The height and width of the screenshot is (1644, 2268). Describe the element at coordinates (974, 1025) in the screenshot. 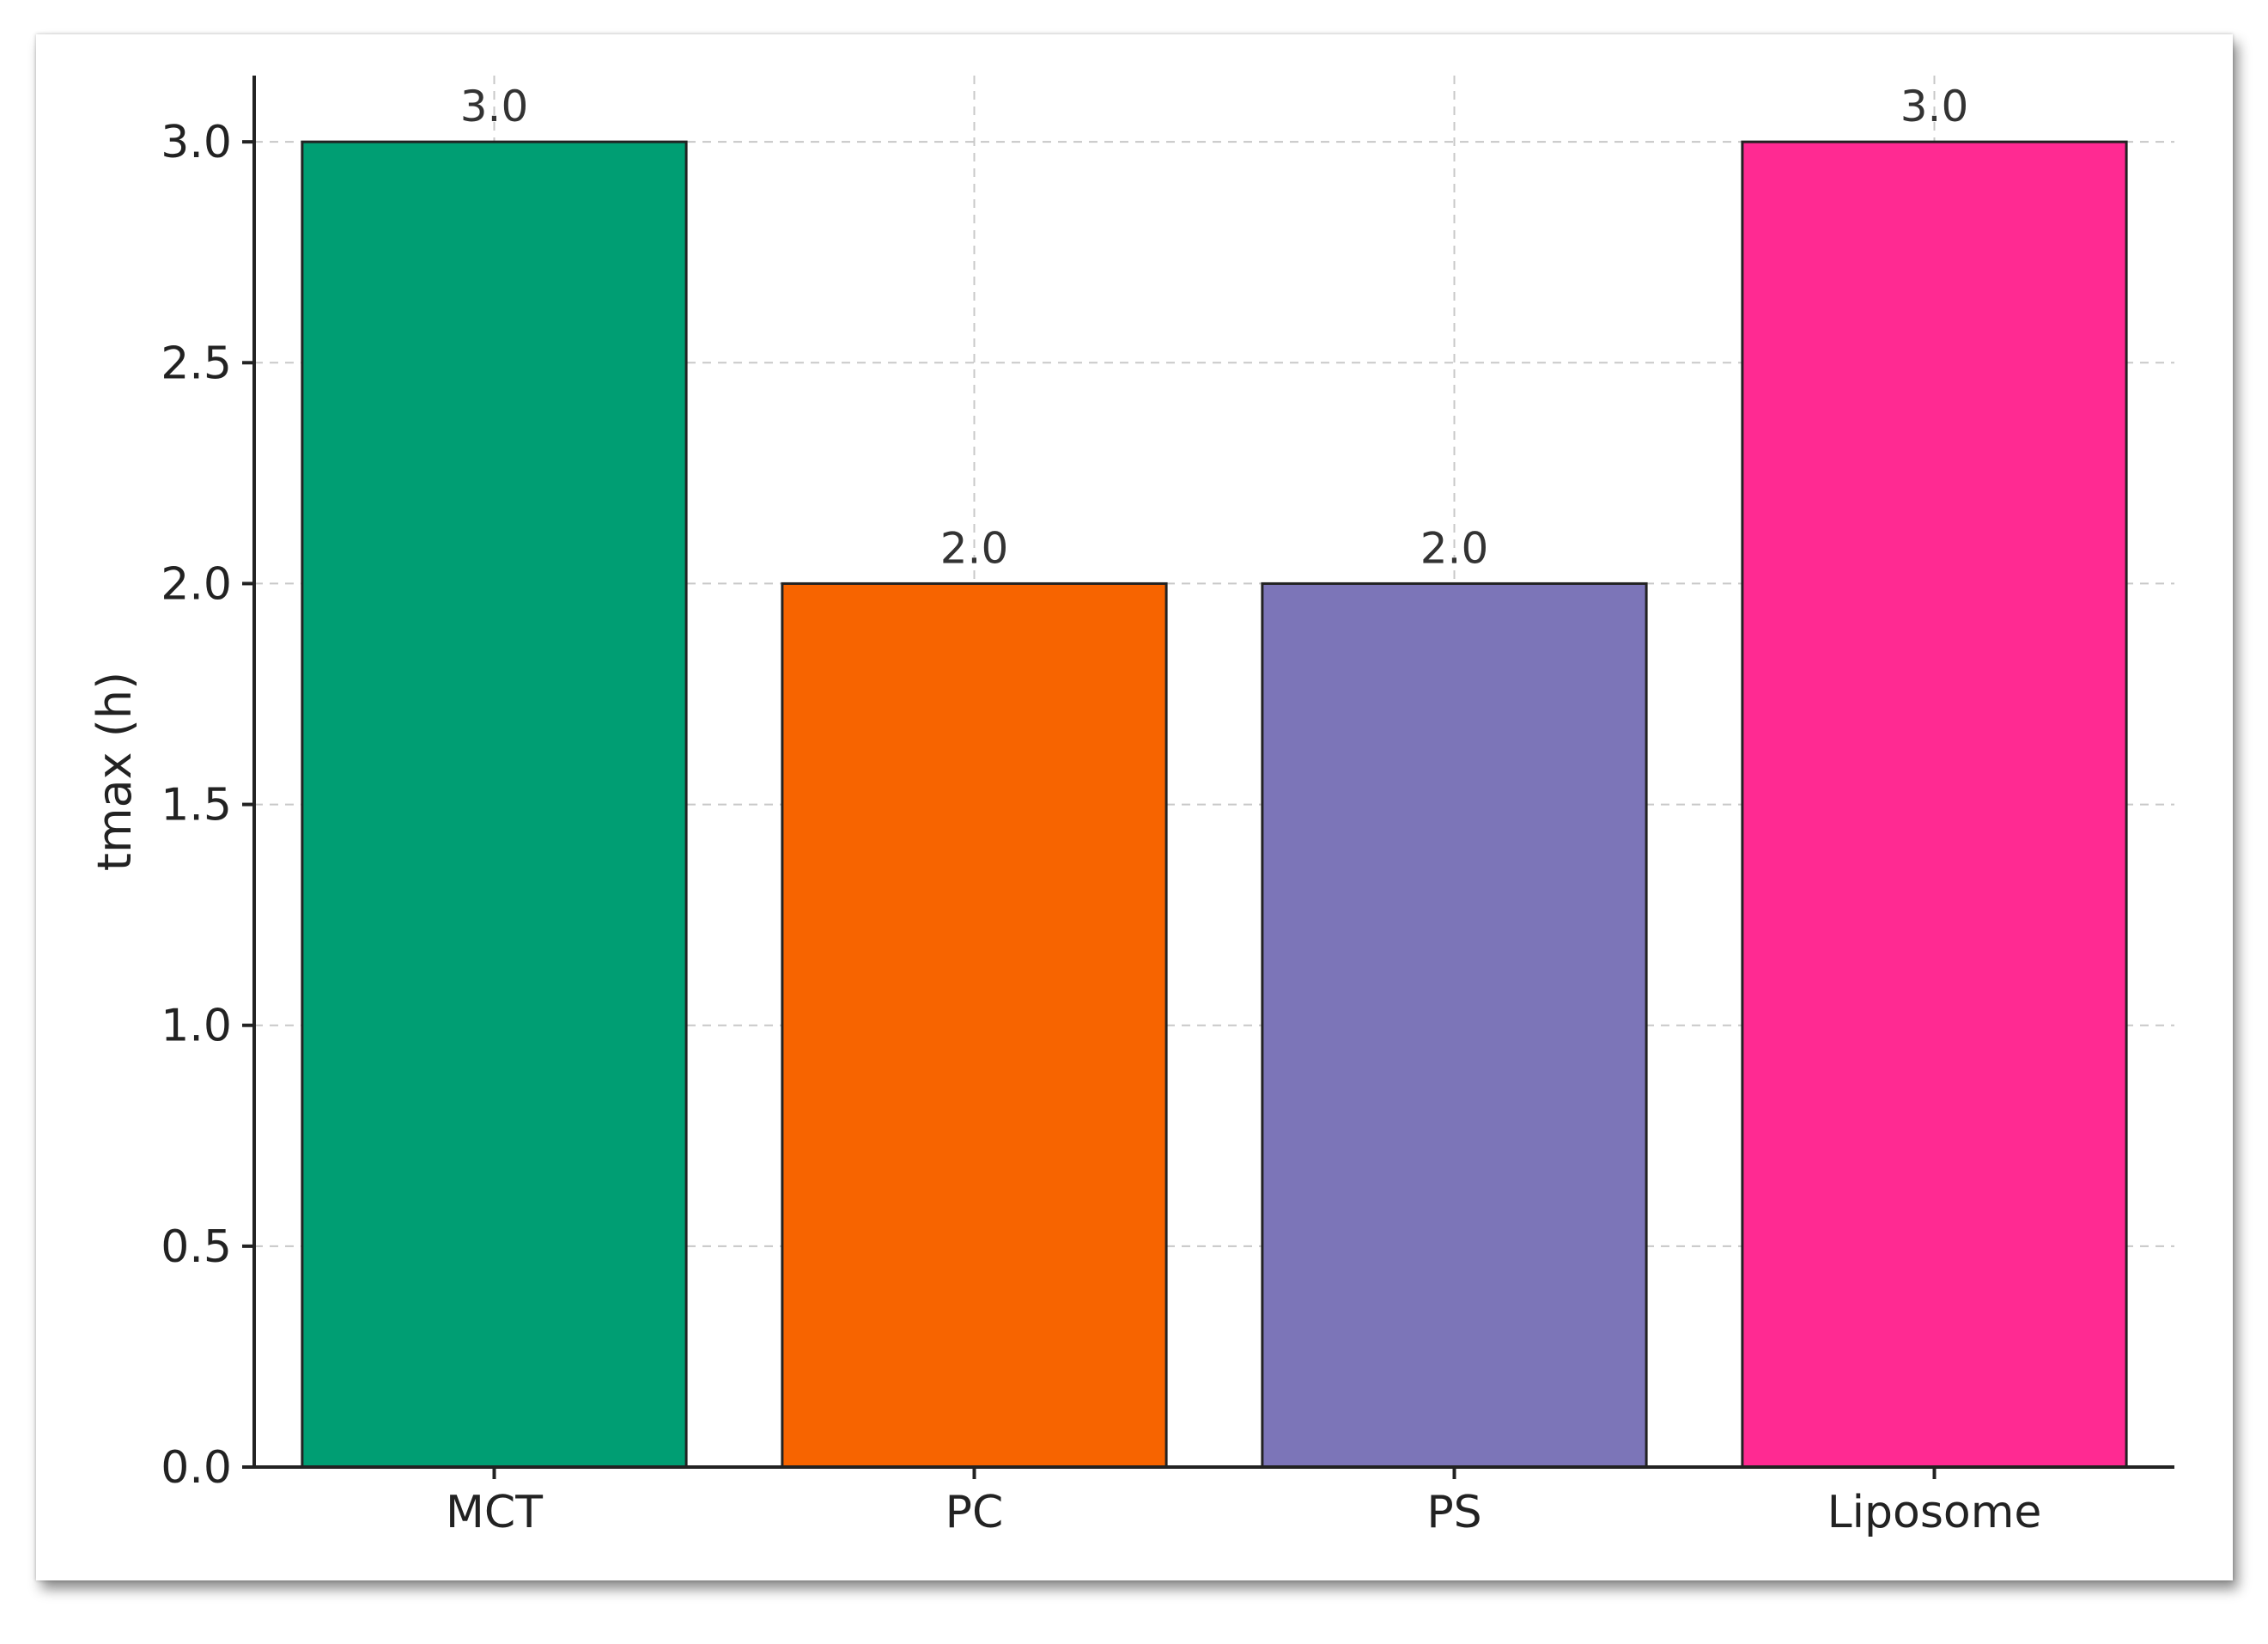

I see `bar-pc` at that location.